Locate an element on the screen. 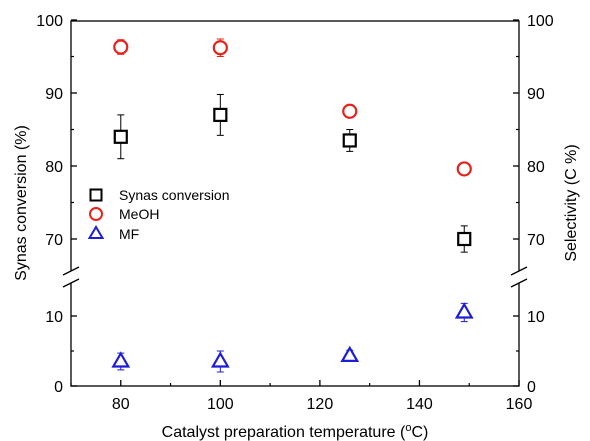 Image resolution: width=590 pixels, height=441 pixels. x-tick-label: 120 is located at coordinates (320, 404).